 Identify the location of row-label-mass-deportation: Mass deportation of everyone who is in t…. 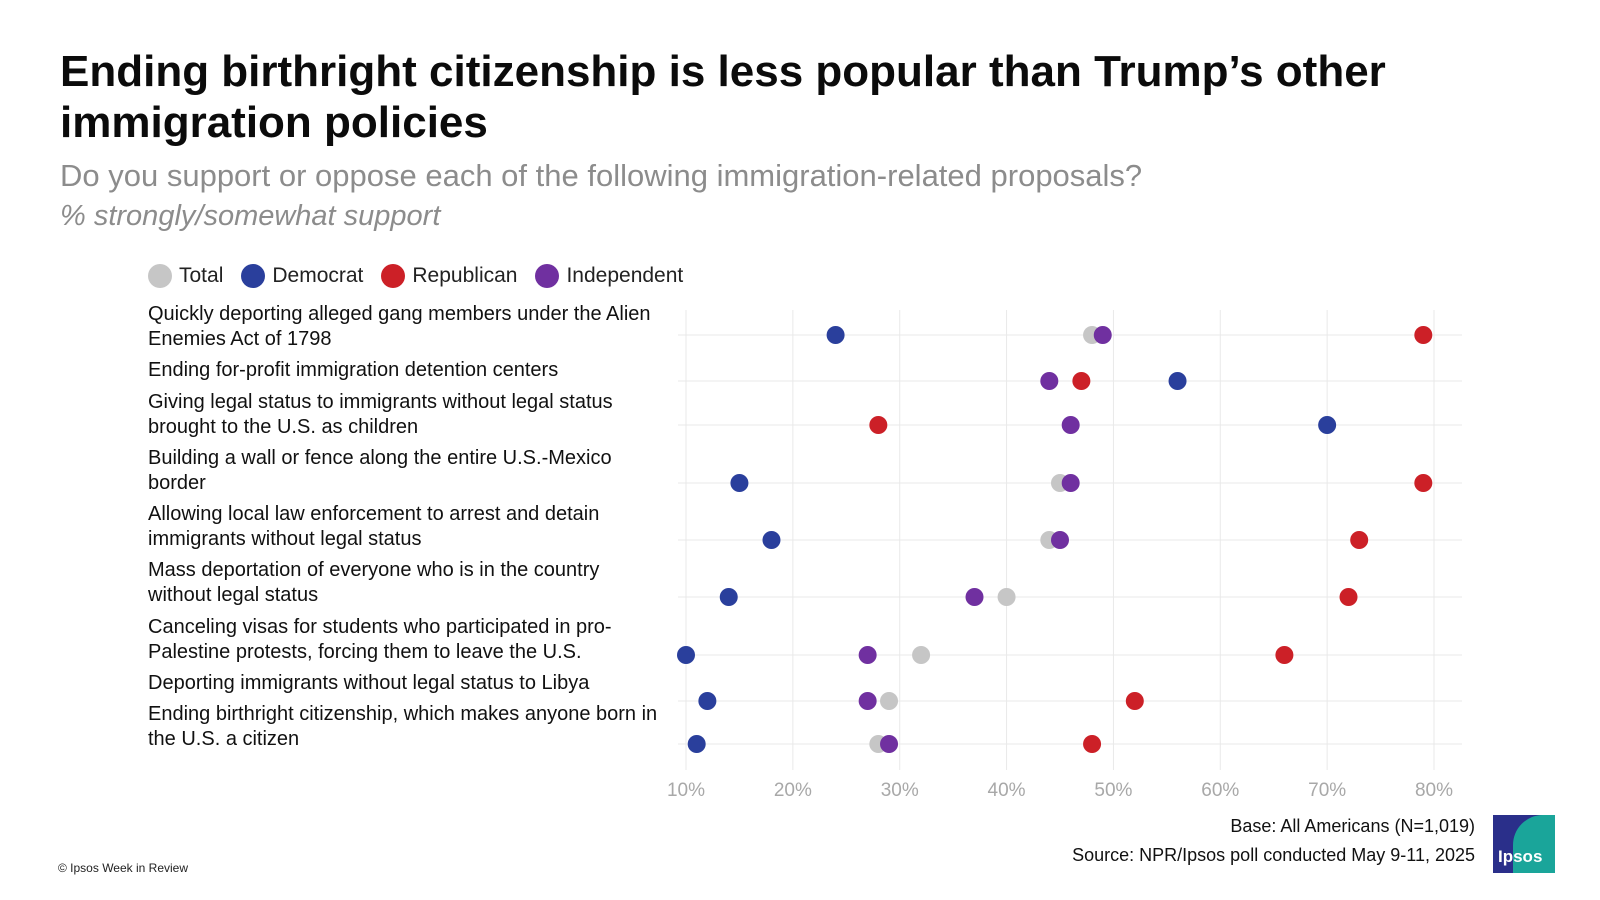
(374, 582).